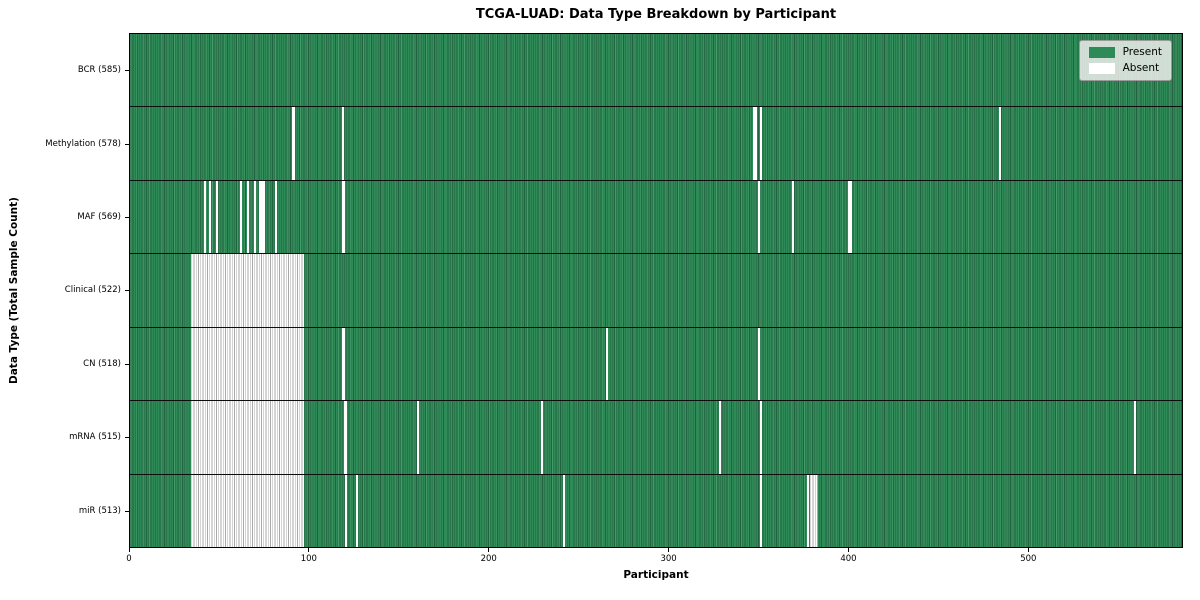 Image resolution: width=1200 pixels, height=600 pixels. I want to click on legend-label-present: Present, so click(1142, 52).